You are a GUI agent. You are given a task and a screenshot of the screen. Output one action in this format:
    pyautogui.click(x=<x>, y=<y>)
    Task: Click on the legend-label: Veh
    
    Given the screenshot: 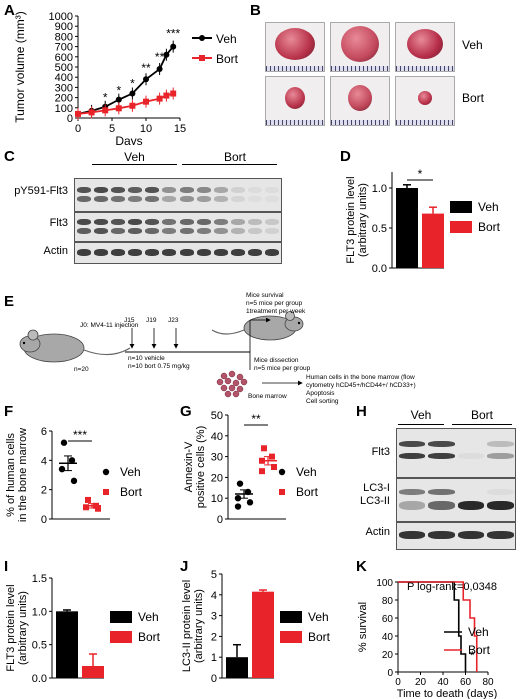 What is the action you would take?
    pyautogui.click(x=478, y=632)
    